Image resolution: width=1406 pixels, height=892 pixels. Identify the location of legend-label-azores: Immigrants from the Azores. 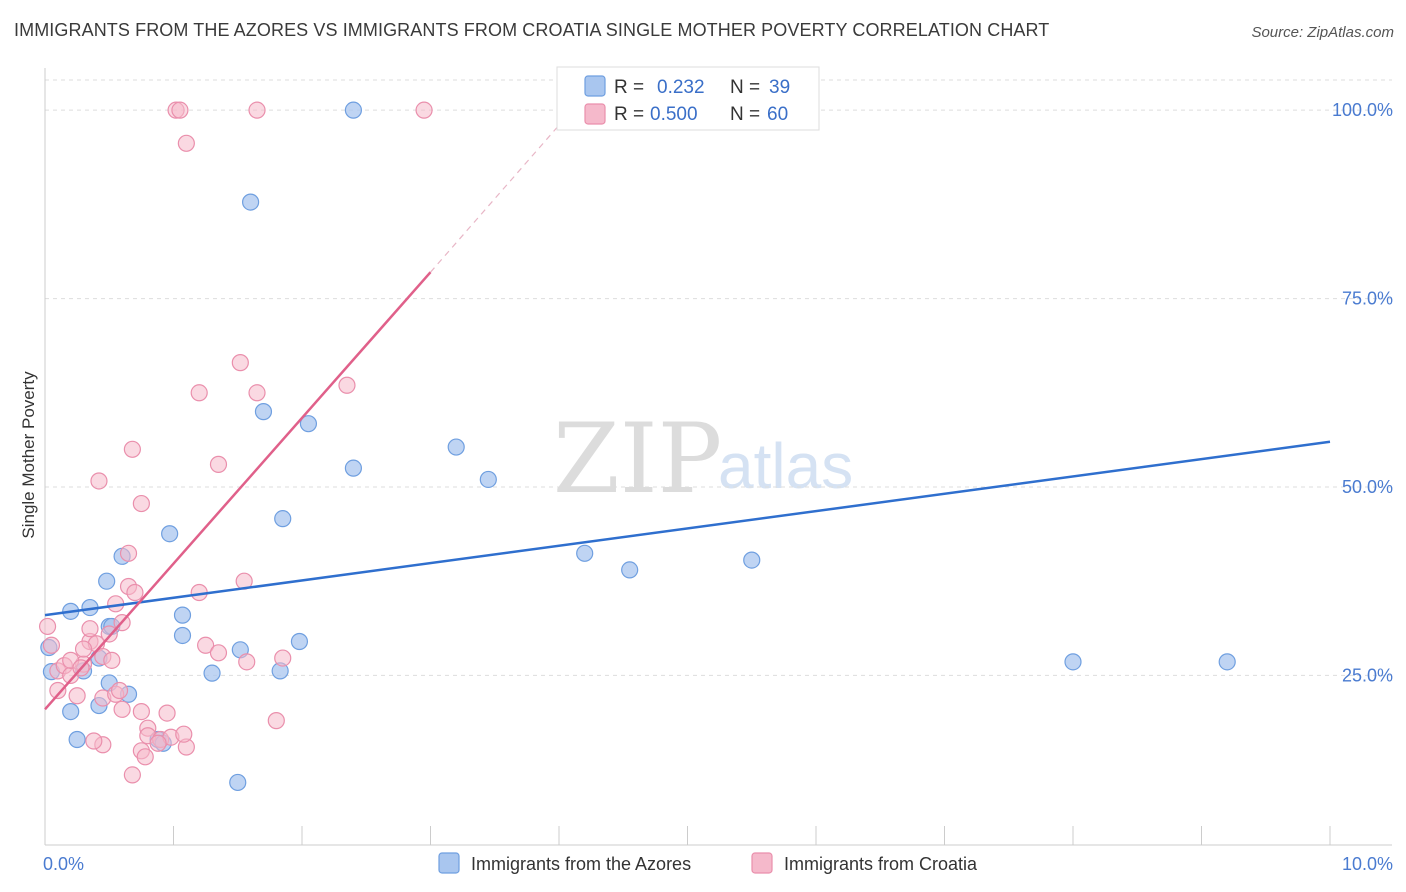
(581, 864).